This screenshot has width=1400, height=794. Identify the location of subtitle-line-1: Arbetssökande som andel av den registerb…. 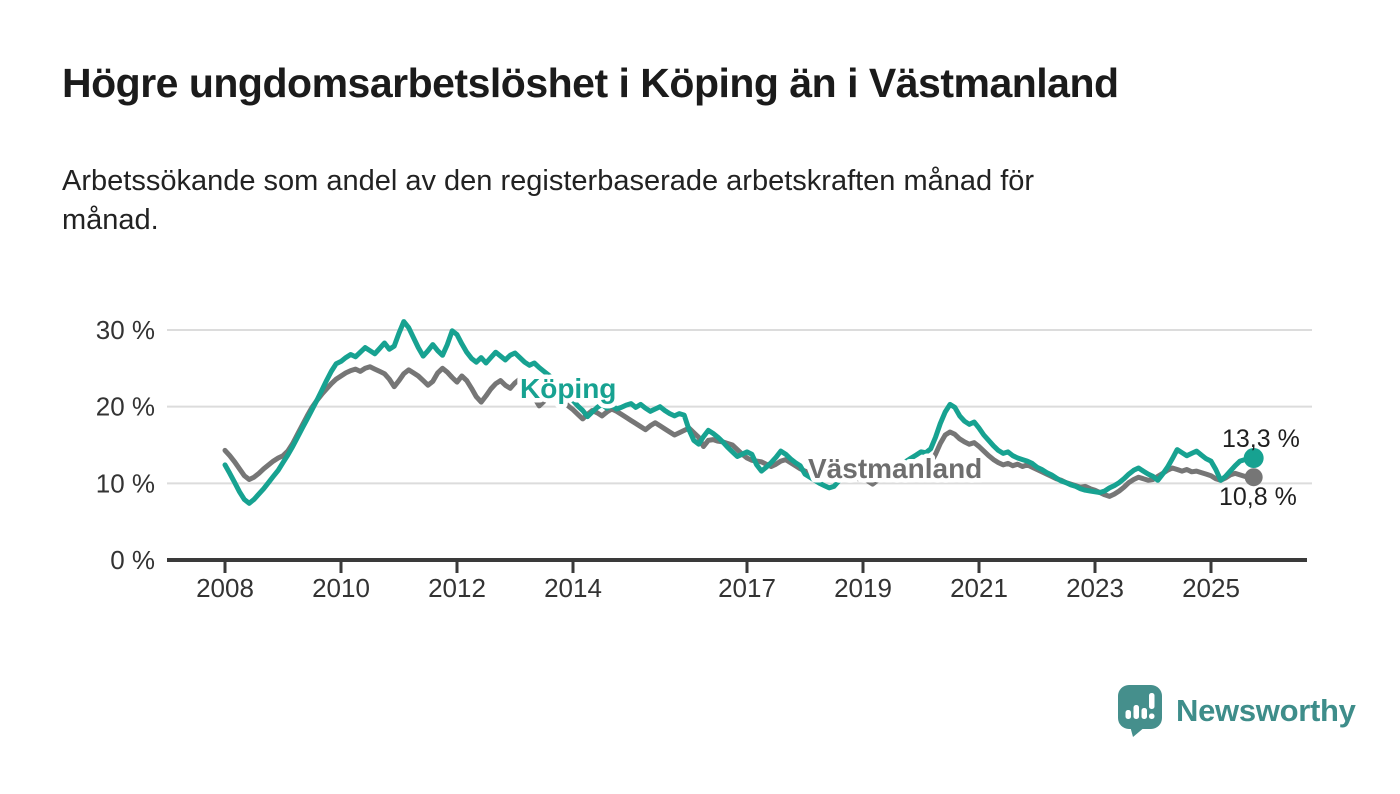
(548, 181).